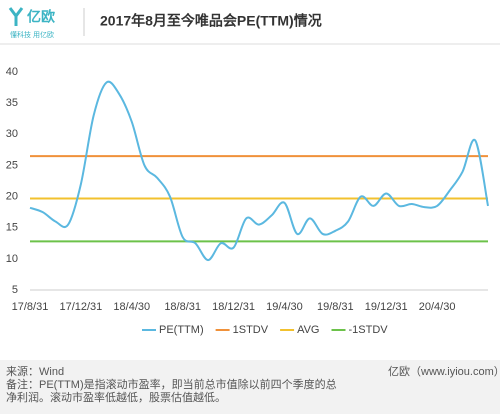 Image resolution: width=500 pixels, height=414 pixels. What do you see at coordinates (308, 330) in the screenshot?
I see `legend-label: AVG` at bounding box center [308, 330].